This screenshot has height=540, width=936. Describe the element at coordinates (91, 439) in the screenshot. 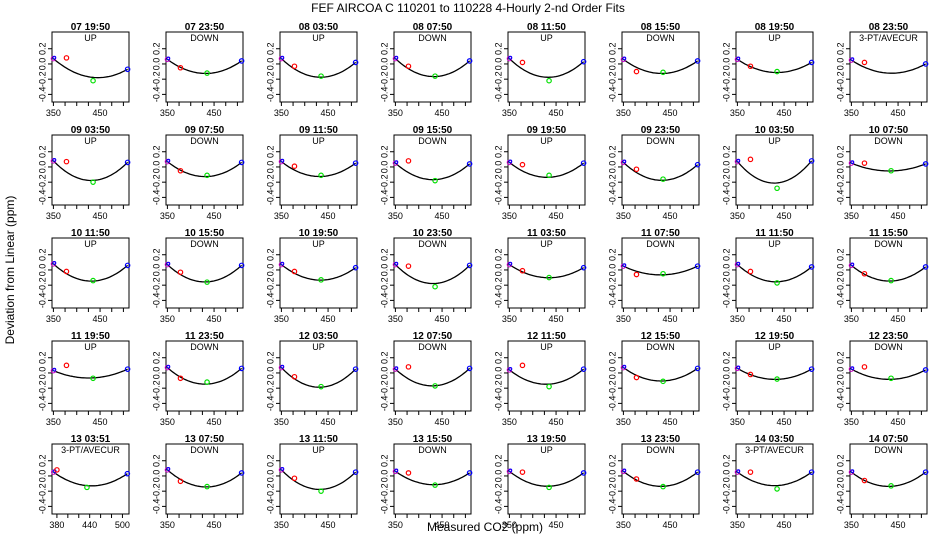

I see `panel-time: 13 03:51` at that location.